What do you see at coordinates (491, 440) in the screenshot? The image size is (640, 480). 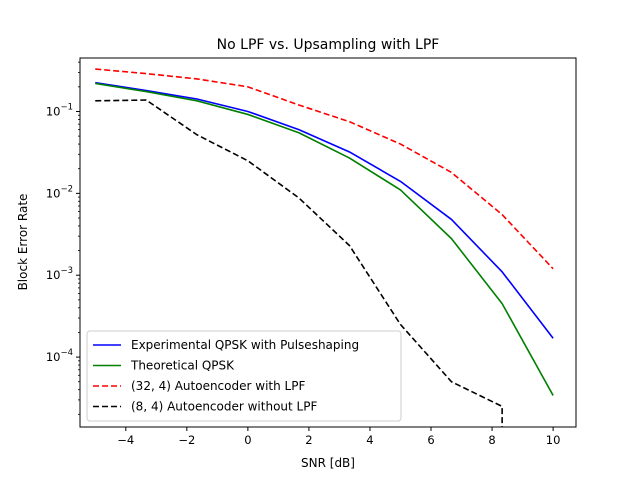 I see `x-tick-label: 8` at bounding box center [491, 440].